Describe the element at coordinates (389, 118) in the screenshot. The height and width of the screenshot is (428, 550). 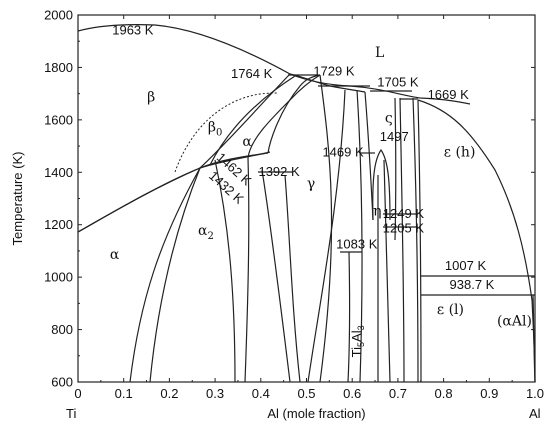
I see `phase-label: ς` at that location.